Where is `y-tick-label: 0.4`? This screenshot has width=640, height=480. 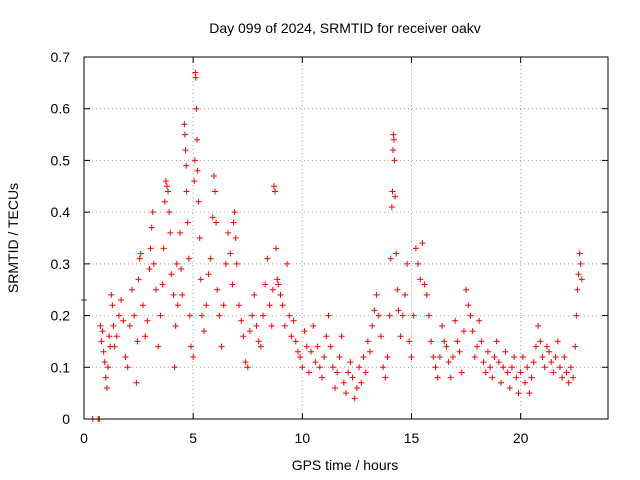 y-tick-label: 0.4 is located at coordinates (61, 212).